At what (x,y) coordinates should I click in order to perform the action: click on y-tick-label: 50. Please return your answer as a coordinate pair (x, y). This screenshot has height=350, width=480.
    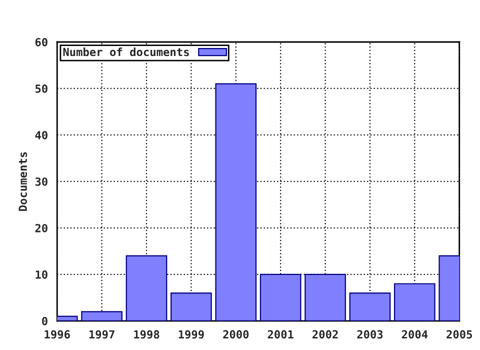
    Looking at the image, I should click on (41, 88).